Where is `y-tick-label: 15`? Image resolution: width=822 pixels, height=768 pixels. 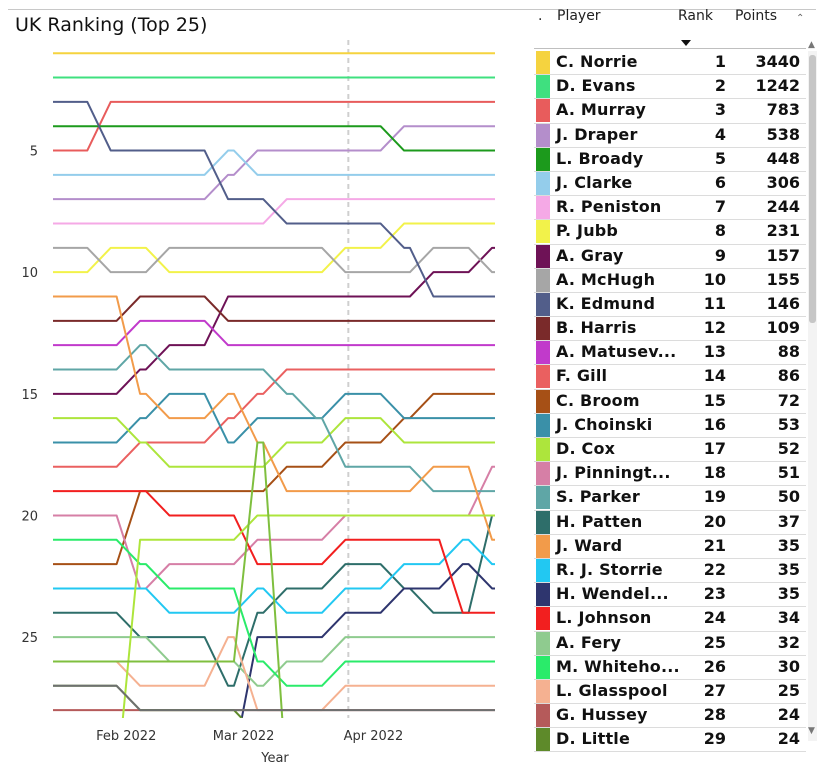 y-tick-label: 15 is located at coordinates (29, 395).